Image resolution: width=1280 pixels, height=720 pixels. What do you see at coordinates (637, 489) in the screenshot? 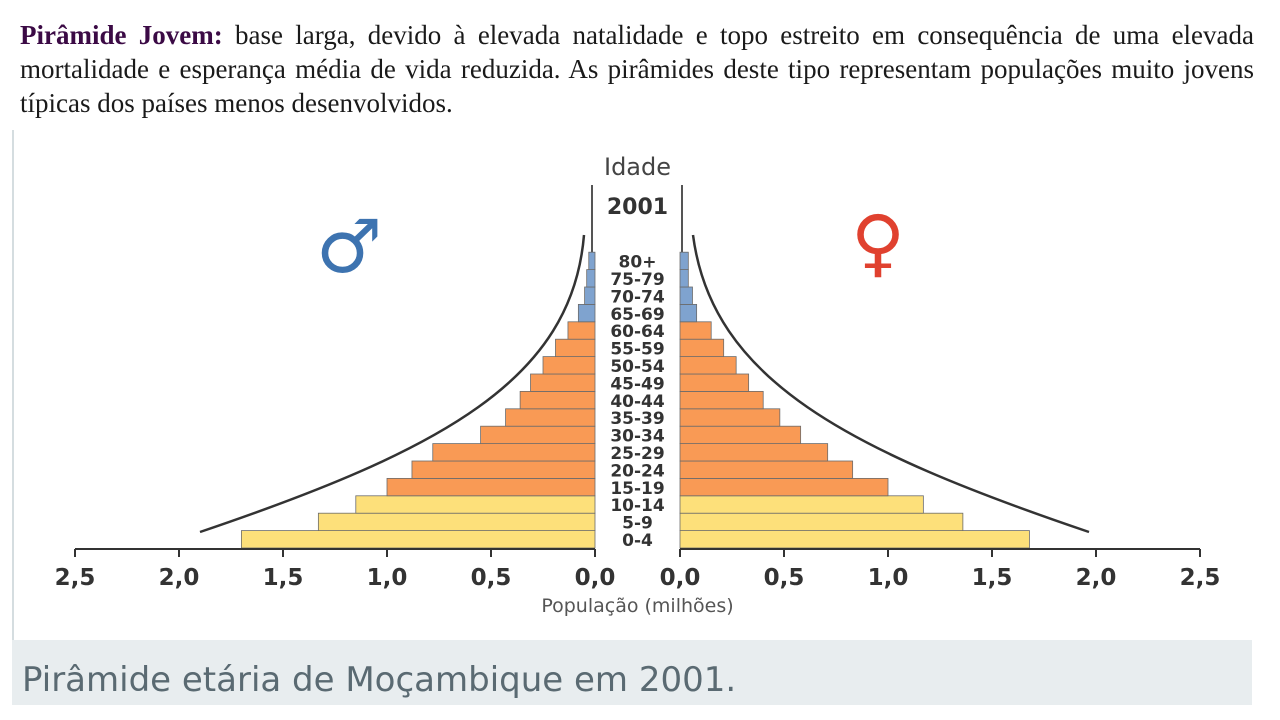
I see `age-label: 15-19` at bounding box center [637, 489].